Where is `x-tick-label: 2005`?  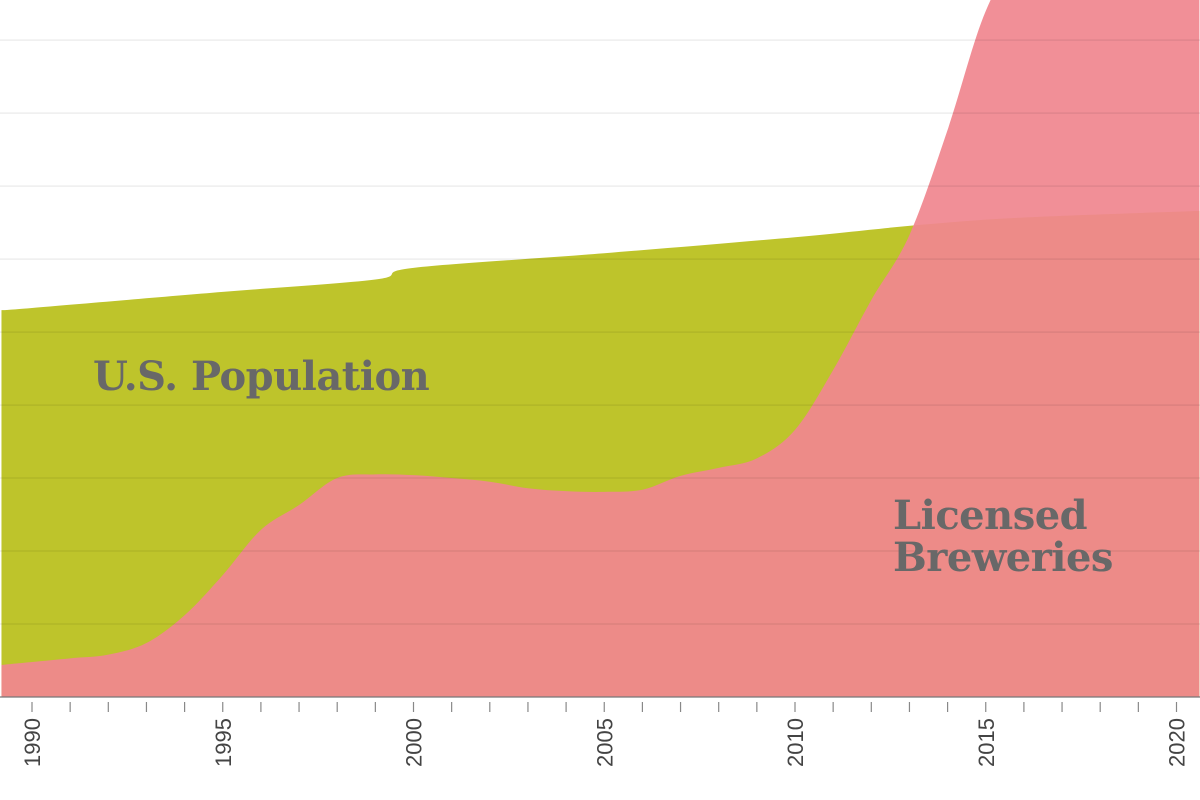
x-tick-label: 2005 is located at coordinates (604, 742).